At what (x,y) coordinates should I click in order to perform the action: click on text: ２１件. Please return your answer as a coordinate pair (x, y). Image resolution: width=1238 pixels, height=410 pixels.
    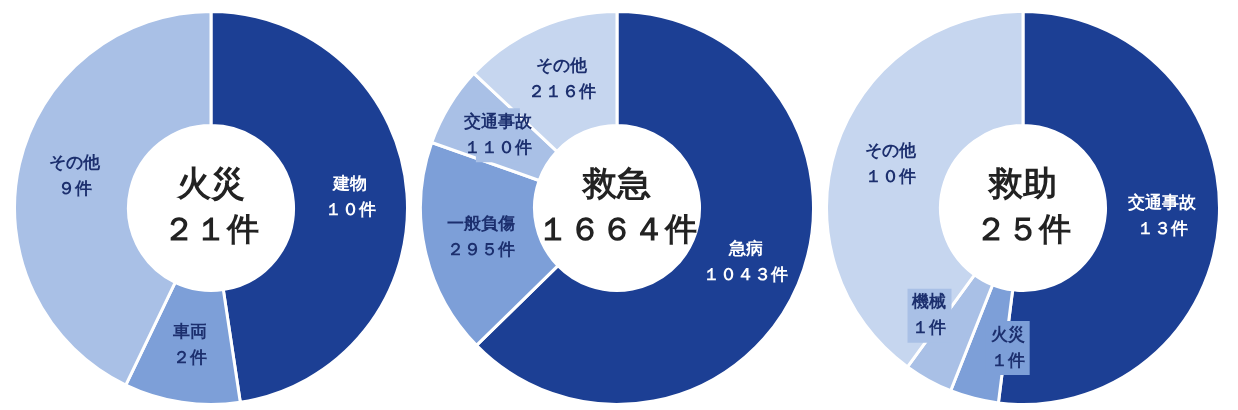
    Looking at the image, I should click on (211, 229).